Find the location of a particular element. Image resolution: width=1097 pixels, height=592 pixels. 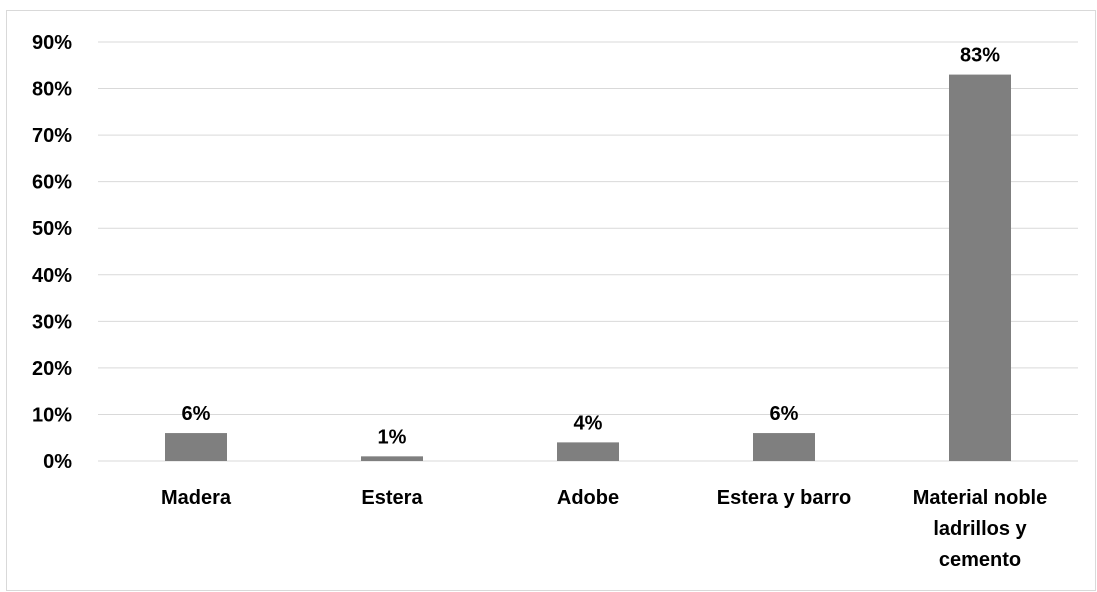

y-tick-label: 70% is located at coordinates (52, 136).